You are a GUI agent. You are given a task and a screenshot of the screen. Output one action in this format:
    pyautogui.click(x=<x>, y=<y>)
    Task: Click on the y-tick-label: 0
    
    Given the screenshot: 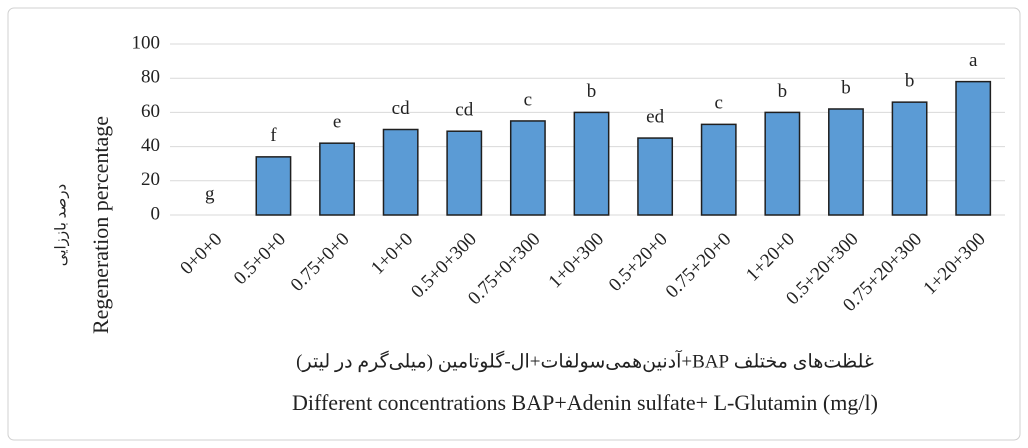 What is the action you would take?
    pyautogui.click(x=156, y=213)
    